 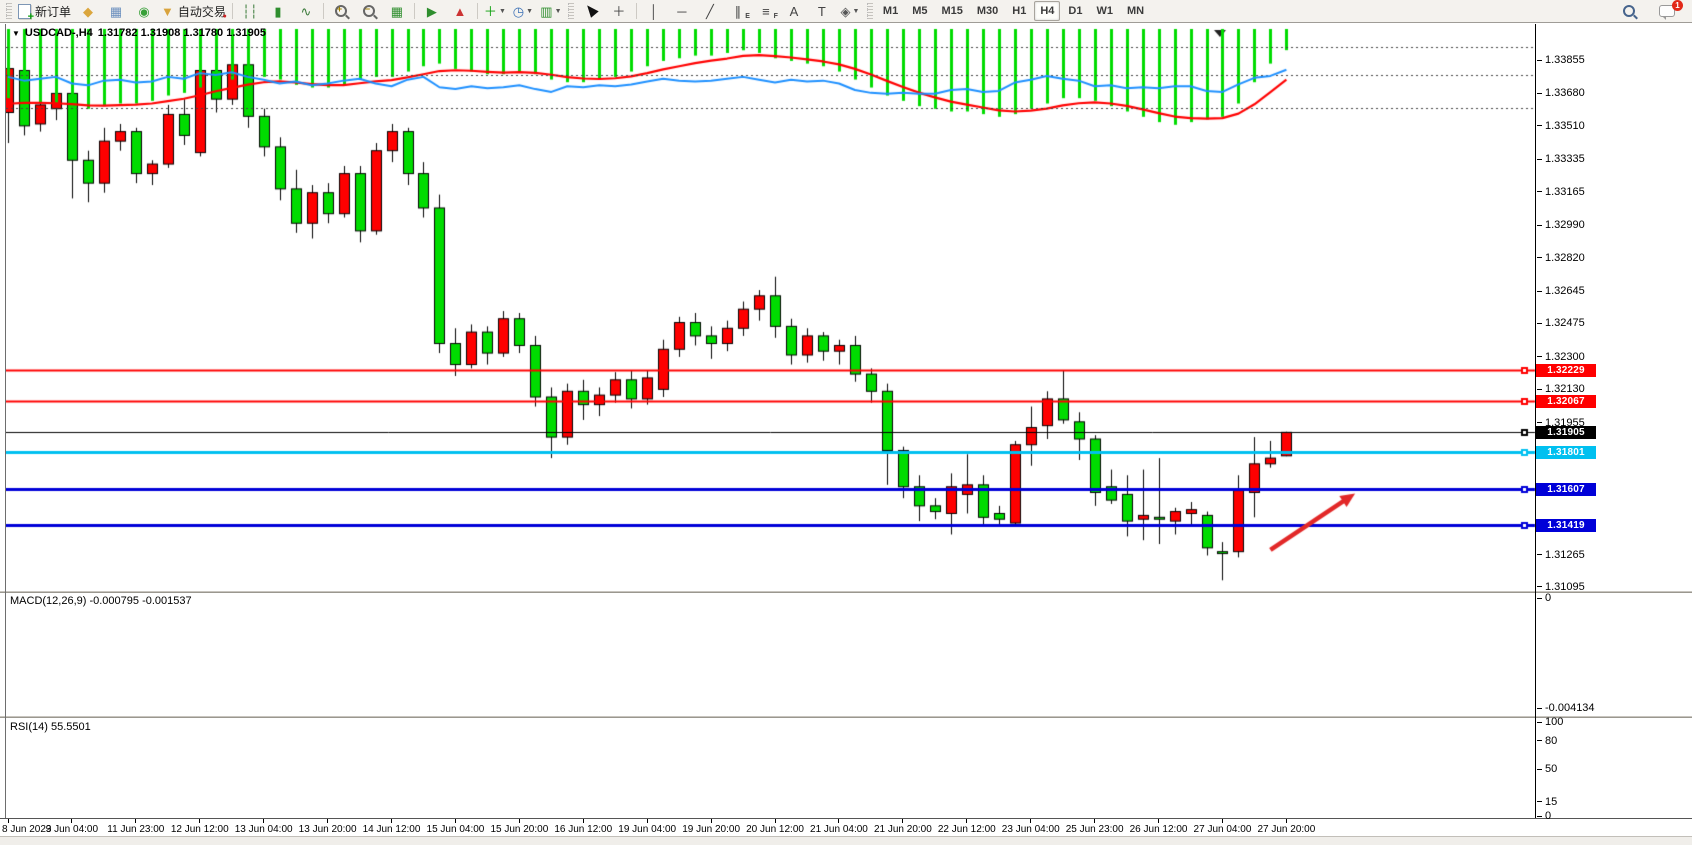 What do you see at coordinates (846, 717) in the screenshot?
I see `panel-splitter-rsi` at bounding box center [846, 717].